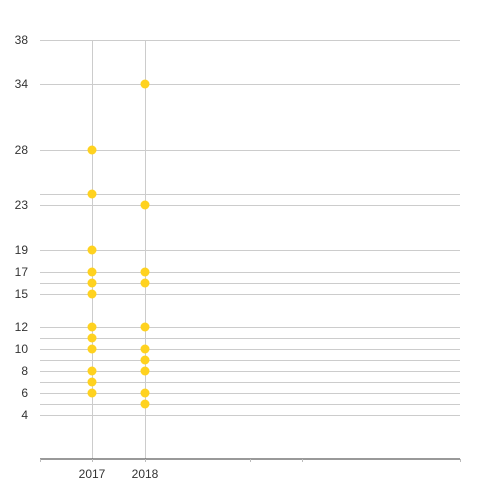  Describe the element at coordinates (250, 460) in the screenshot. I see `x-axis-minor-ticks` at that location.